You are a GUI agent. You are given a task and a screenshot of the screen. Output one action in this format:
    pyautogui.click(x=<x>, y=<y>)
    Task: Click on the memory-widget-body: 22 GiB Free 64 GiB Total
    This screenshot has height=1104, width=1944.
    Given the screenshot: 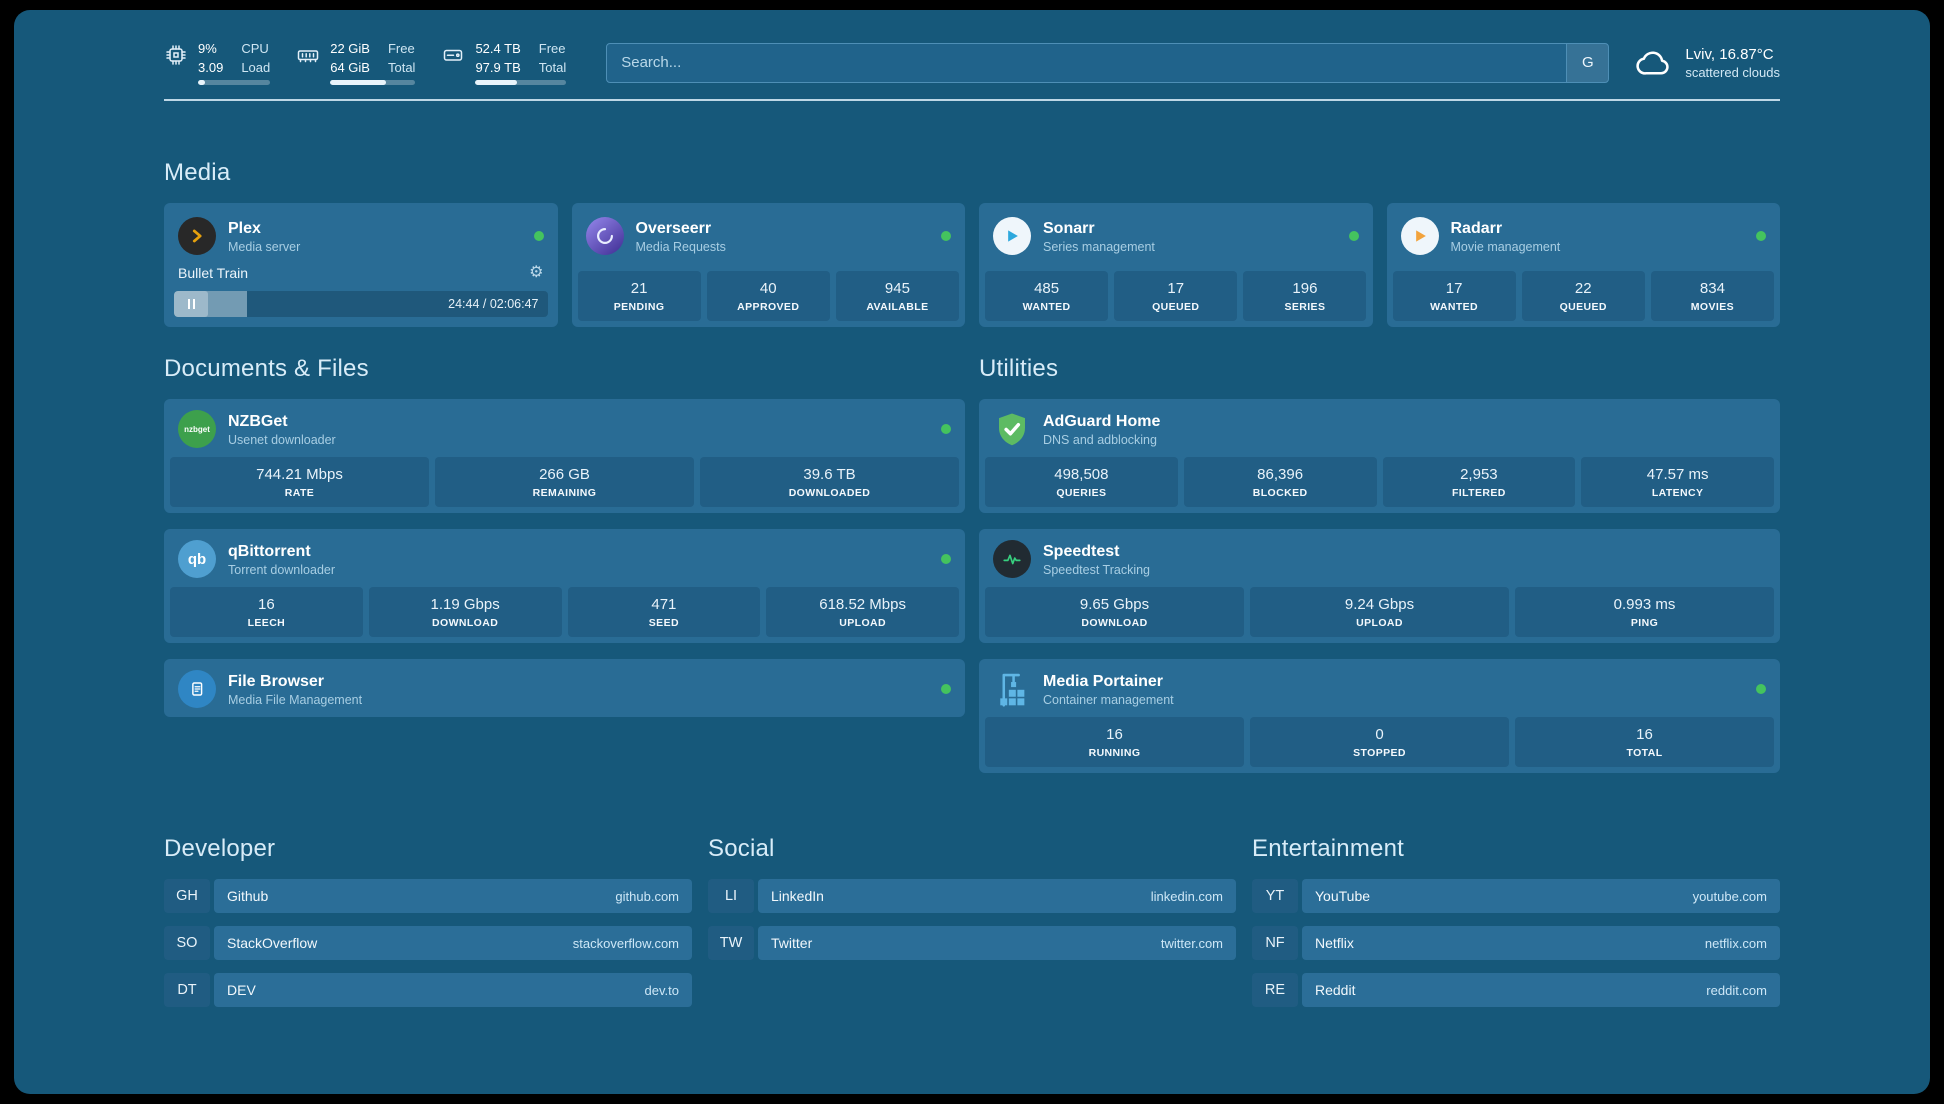 What is the action you would take?
    pyautogui.click(x=373, y=63)
    